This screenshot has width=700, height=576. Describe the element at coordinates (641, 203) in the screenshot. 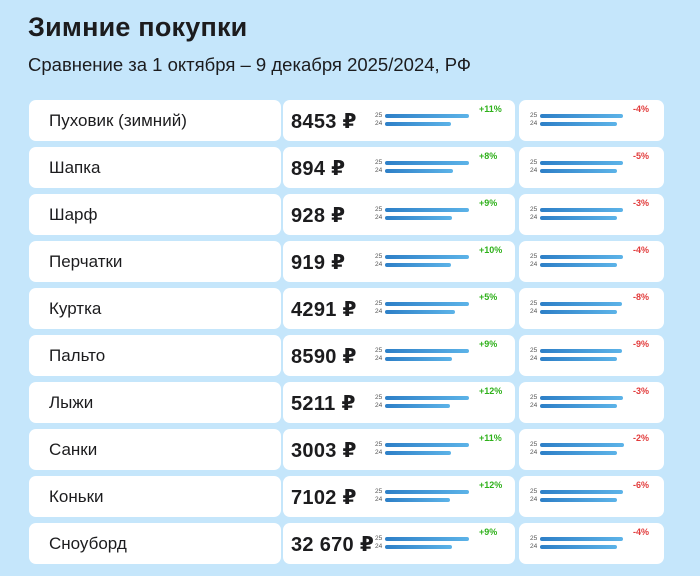

I see `change-percent: -3%` at that location.